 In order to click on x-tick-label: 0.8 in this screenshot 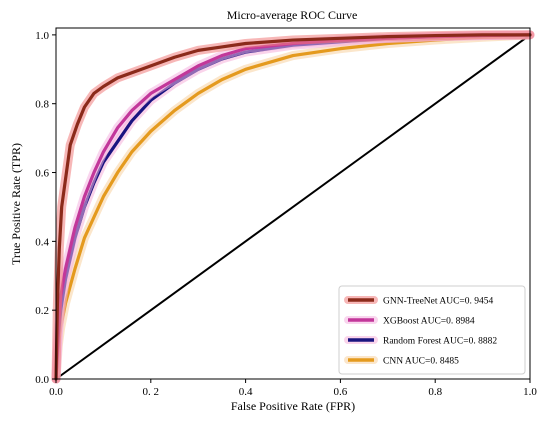, I will do `click(435, 392)`.